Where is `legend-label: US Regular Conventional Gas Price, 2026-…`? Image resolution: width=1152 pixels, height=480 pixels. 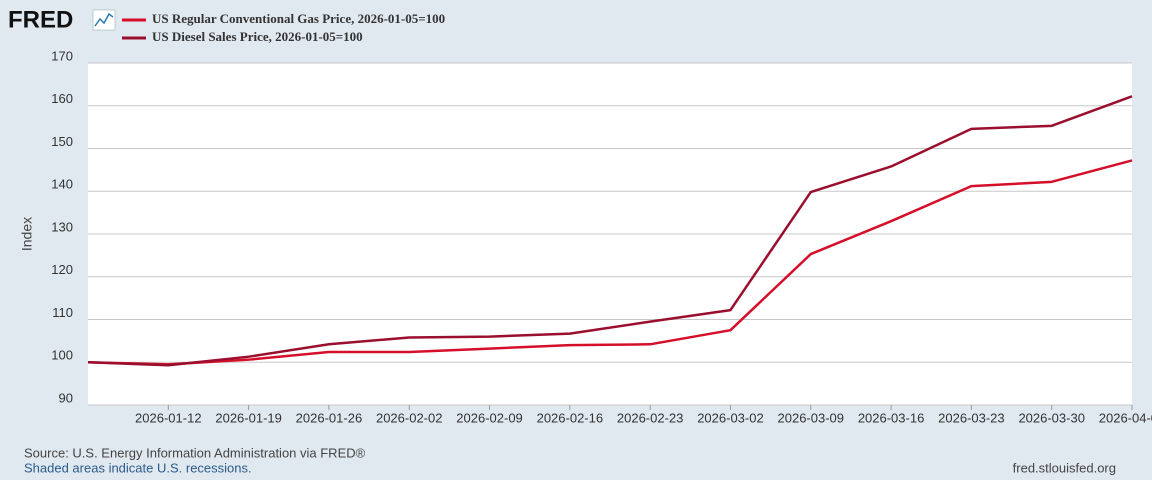
legend-label: US Regular Conventional Gas Price, 2026-… is located at coordinates (298, 18).